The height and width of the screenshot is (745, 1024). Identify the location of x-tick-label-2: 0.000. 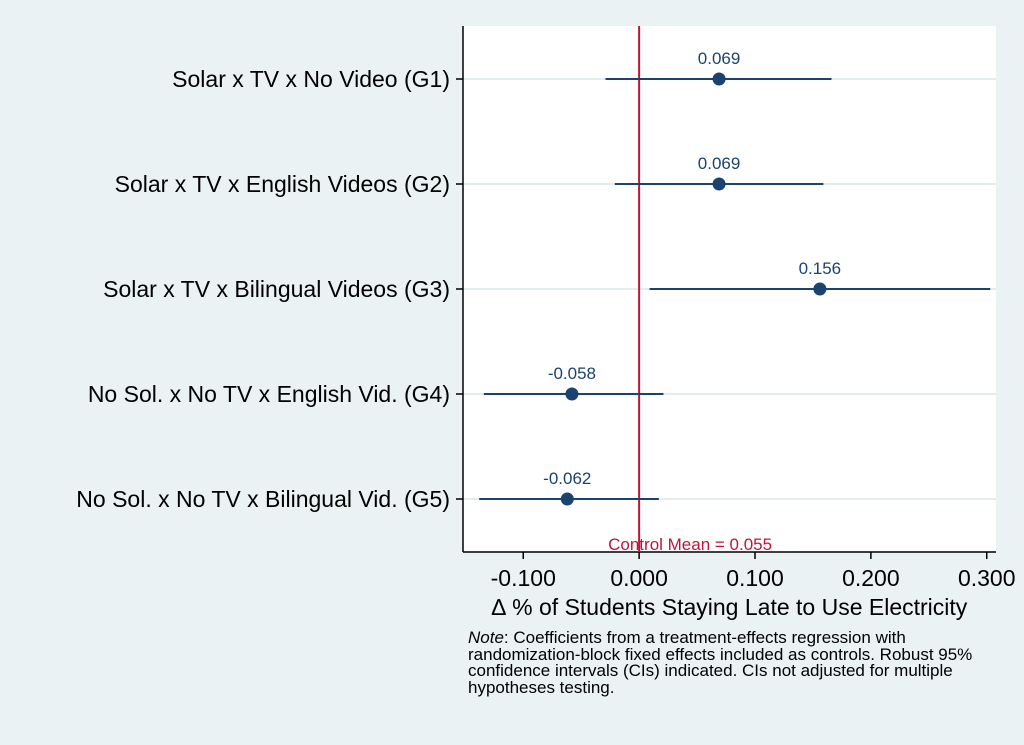
(639, 578).